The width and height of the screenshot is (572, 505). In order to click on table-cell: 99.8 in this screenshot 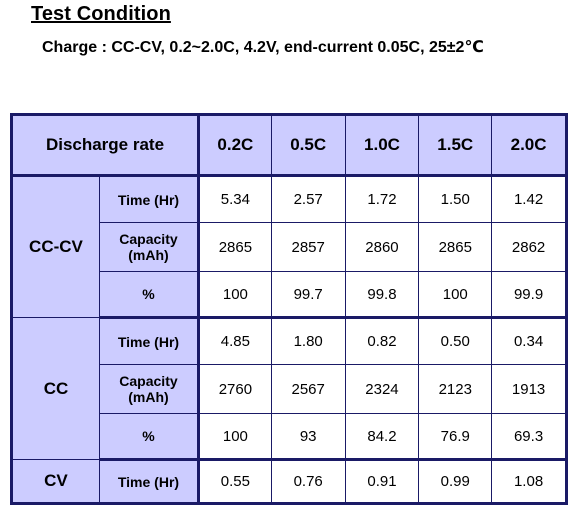, I will do `click(382, 295)`.